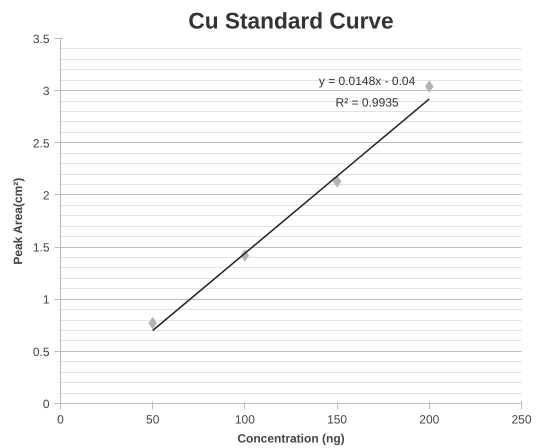 This screenshot has height=448, width=551. What do you see at coordinates (41, 247) in the screenshot?
I see `y-tick-label: 1.5` at bounding box center [41, 247].